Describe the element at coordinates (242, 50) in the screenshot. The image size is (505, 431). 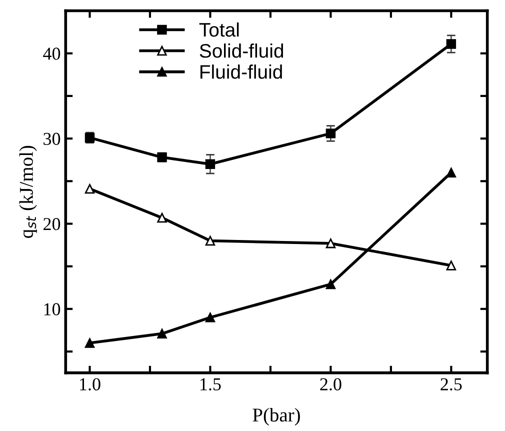
I see `legend-label: Solid-fluid` at that location.